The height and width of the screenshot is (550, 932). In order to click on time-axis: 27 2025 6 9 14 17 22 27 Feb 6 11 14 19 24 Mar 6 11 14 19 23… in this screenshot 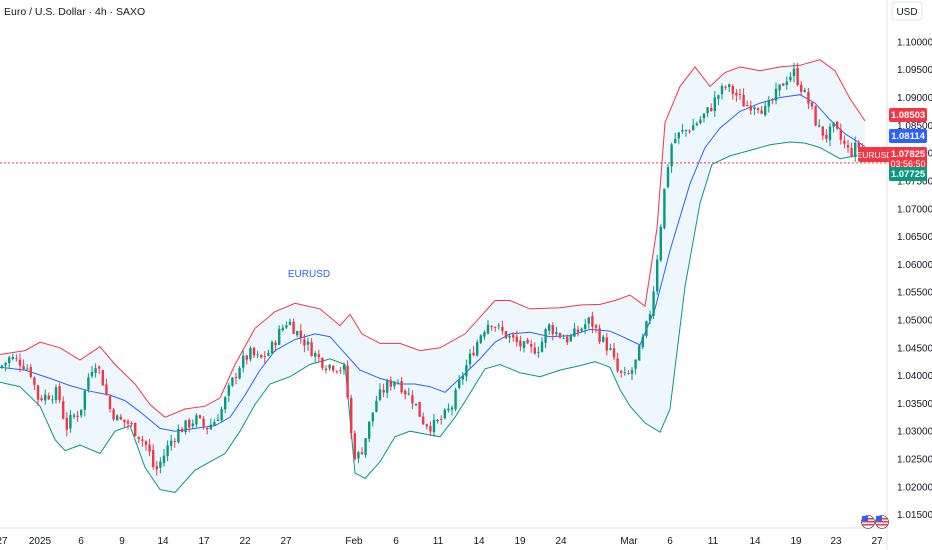, I will do `click(441, 541)`.